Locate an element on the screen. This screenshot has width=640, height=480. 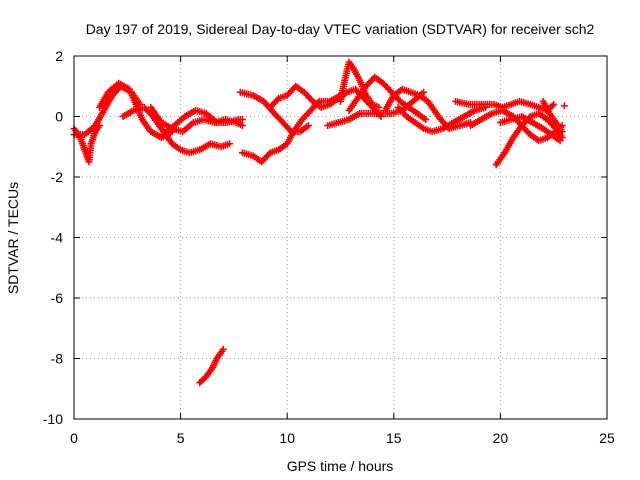
y-tick-label: -8 is located at coordinates (57, 359).